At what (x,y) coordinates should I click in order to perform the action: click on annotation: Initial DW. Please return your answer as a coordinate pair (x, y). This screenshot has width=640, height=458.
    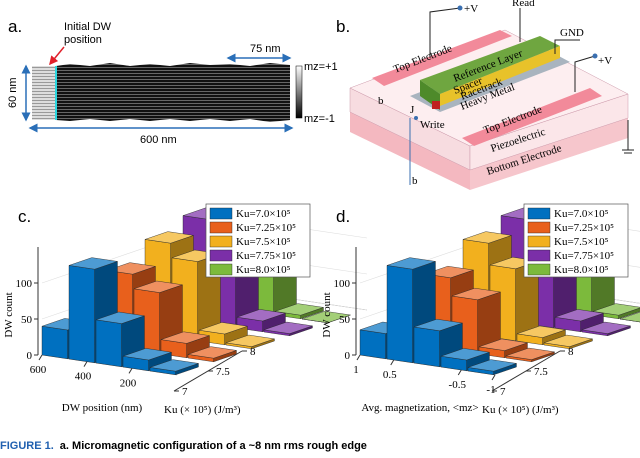
    Looking at the image, I should click on (88, 27).